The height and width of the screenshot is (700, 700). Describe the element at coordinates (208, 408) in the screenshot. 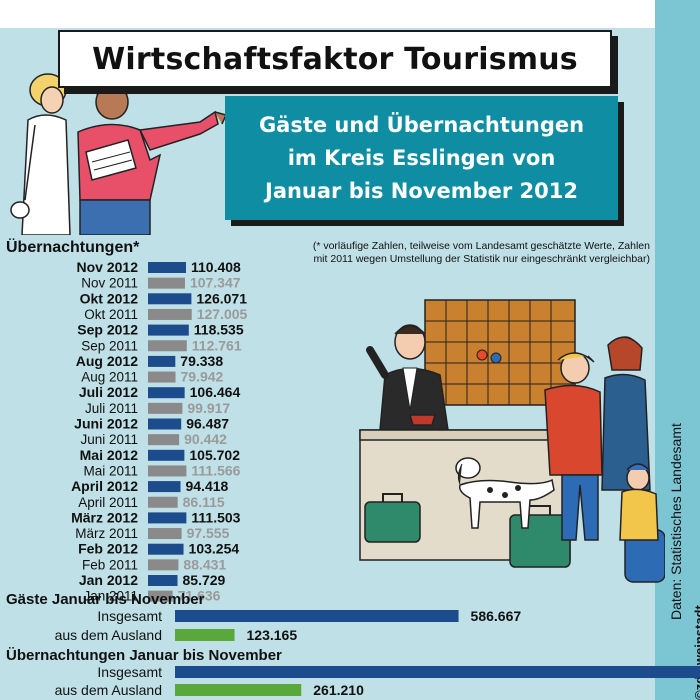

I see `value-label: 99.917` at that location.